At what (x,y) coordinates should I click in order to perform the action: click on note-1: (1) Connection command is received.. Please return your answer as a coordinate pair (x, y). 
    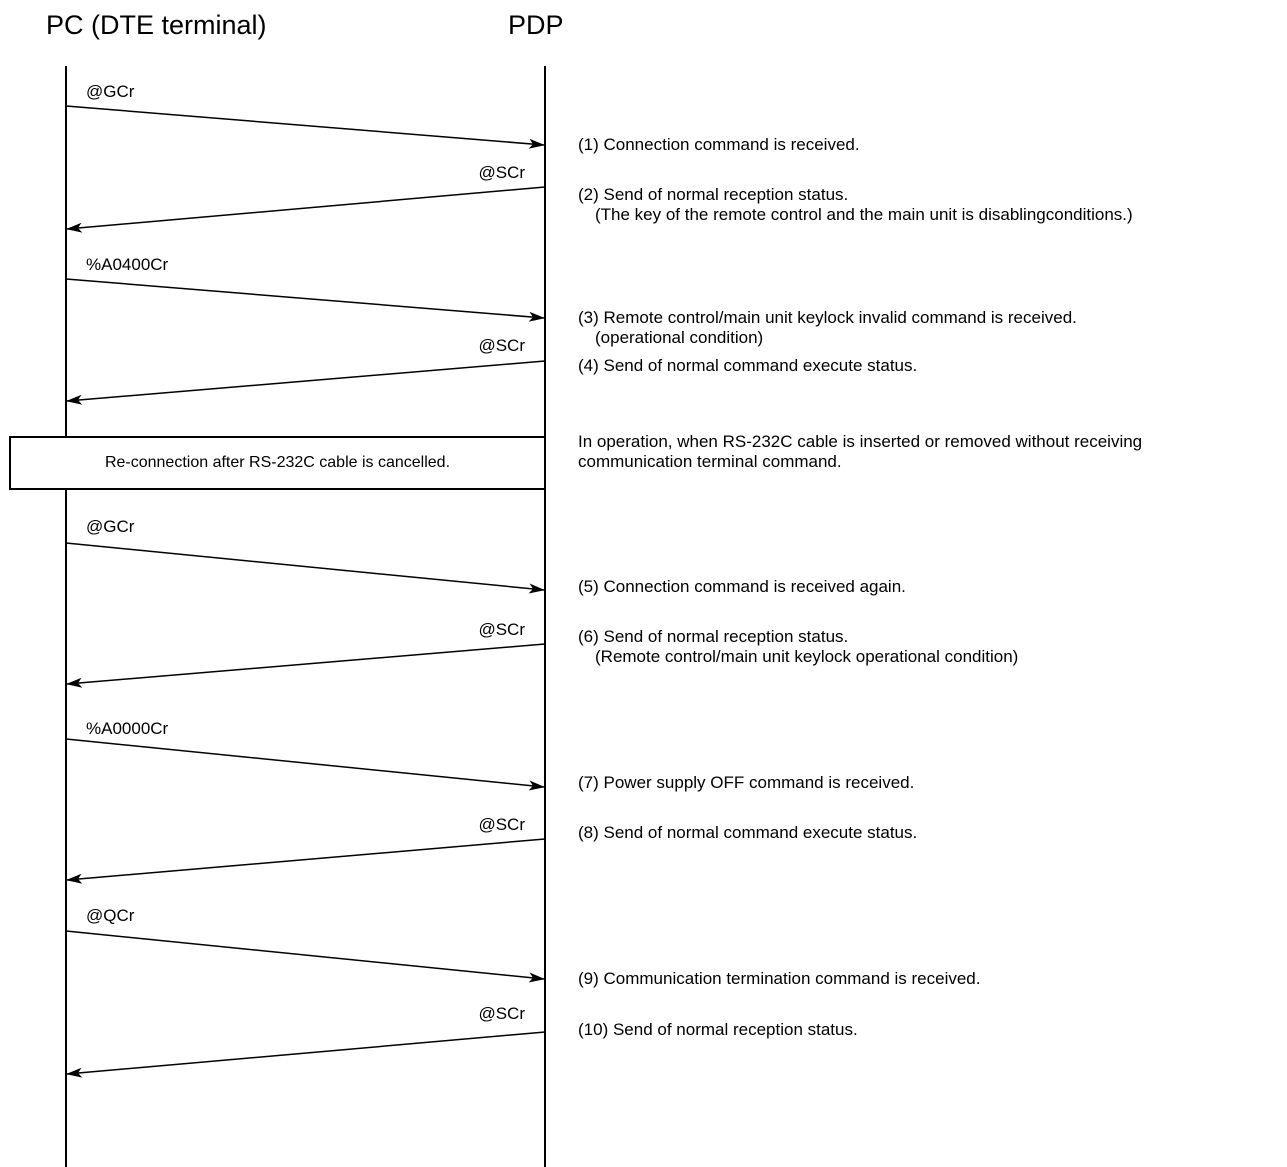
    Looking at the image, I should click on (719, 145).